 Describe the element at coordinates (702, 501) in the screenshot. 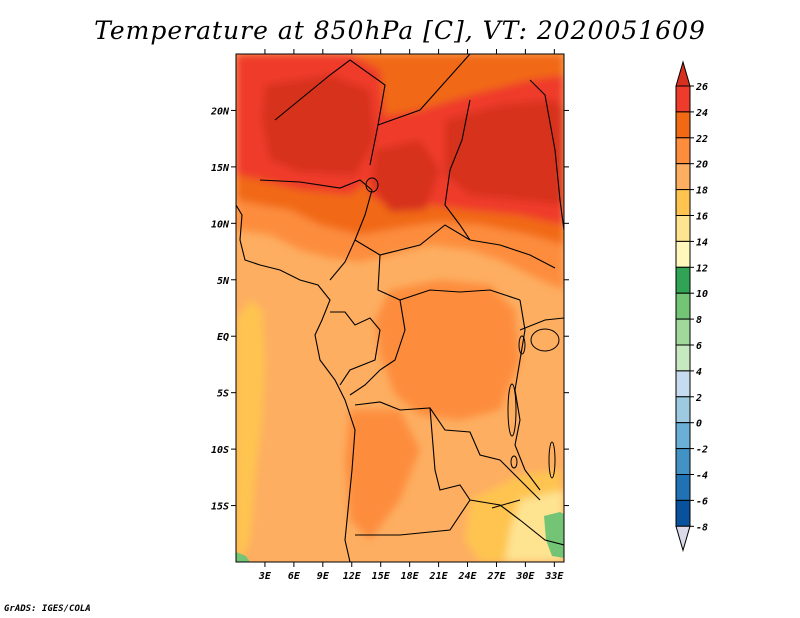

I see `colorbar-label: -6` at that location.